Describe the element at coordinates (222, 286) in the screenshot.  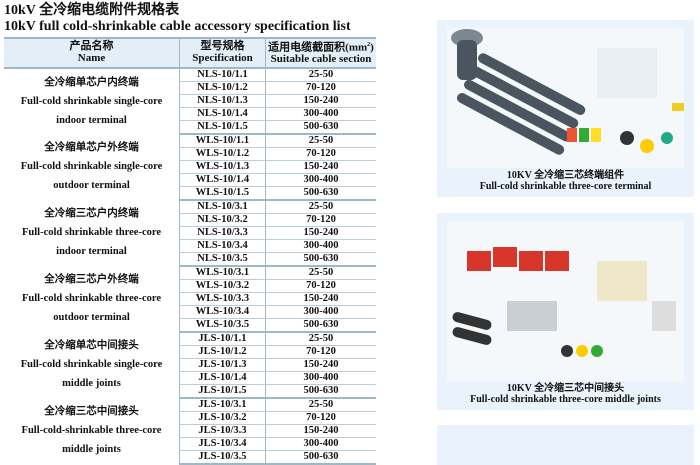
I see `specification-cell: WLS-10/3.2` at that location.